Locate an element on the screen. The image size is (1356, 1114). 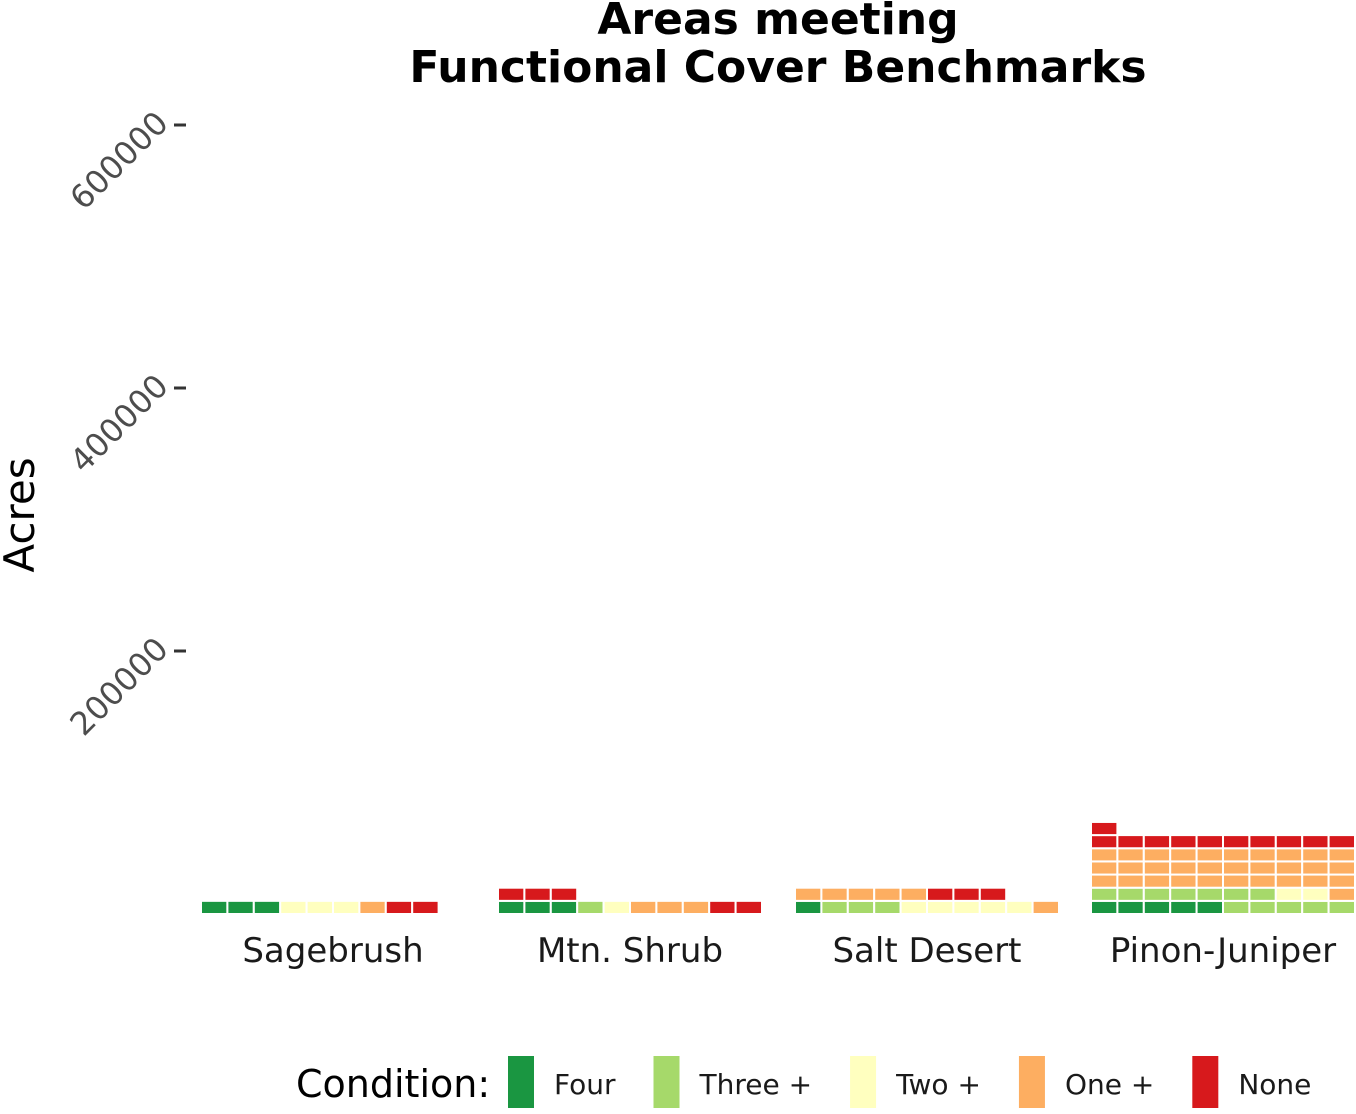
x-tick-label-mtn-shrub: Mtn. Shrub is located at coordinates (630, 951).